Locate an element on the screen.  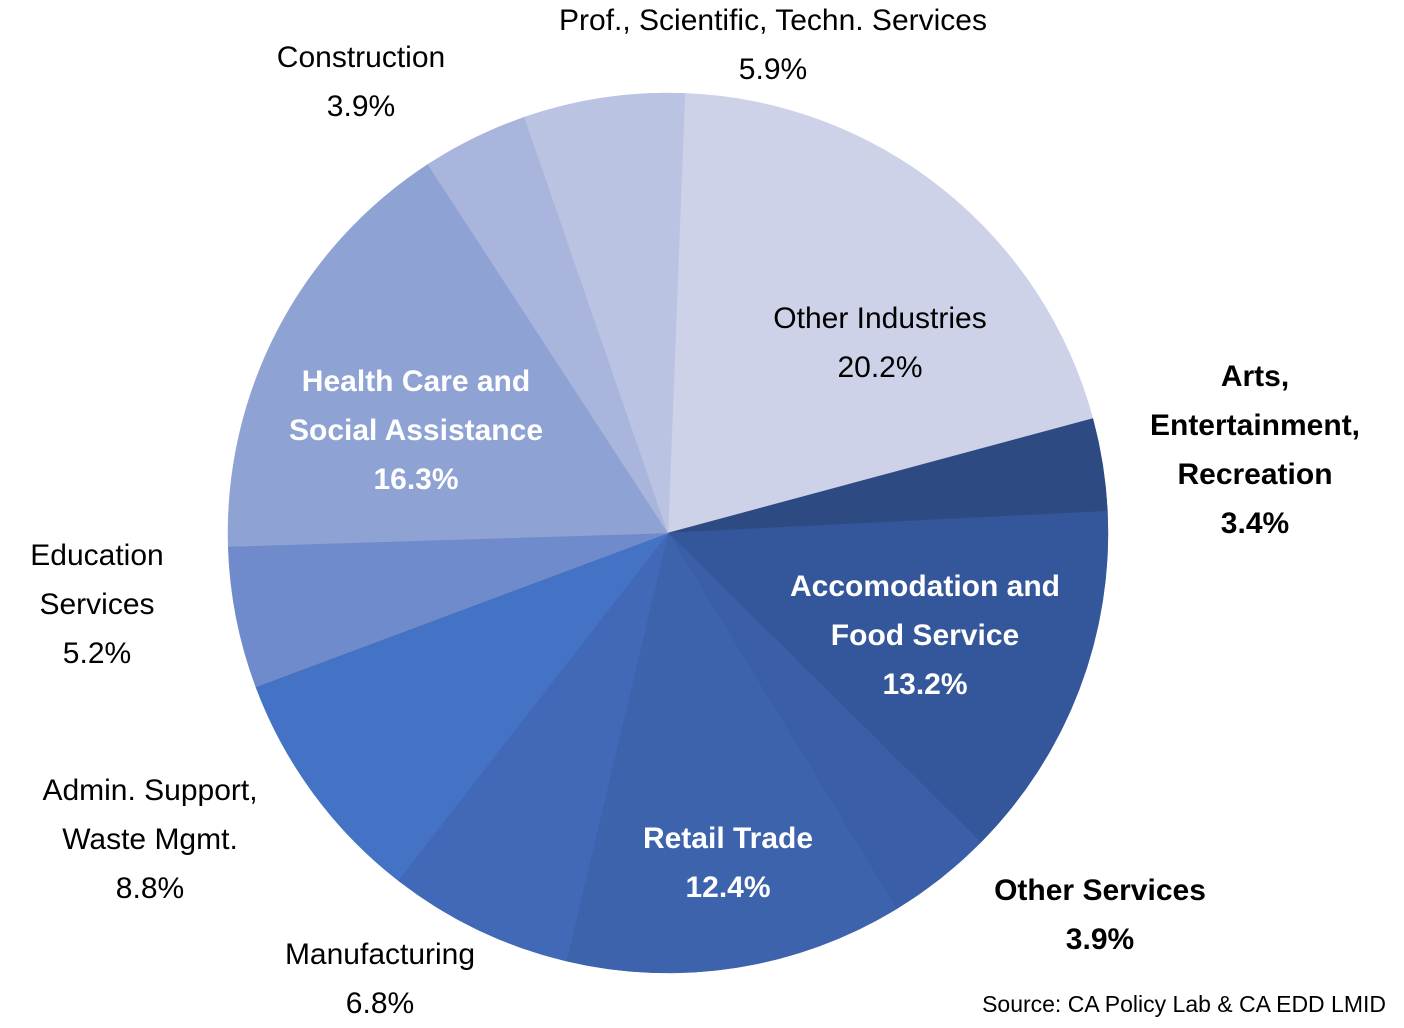
category-label: Construction is located at coordinates (361, 57).